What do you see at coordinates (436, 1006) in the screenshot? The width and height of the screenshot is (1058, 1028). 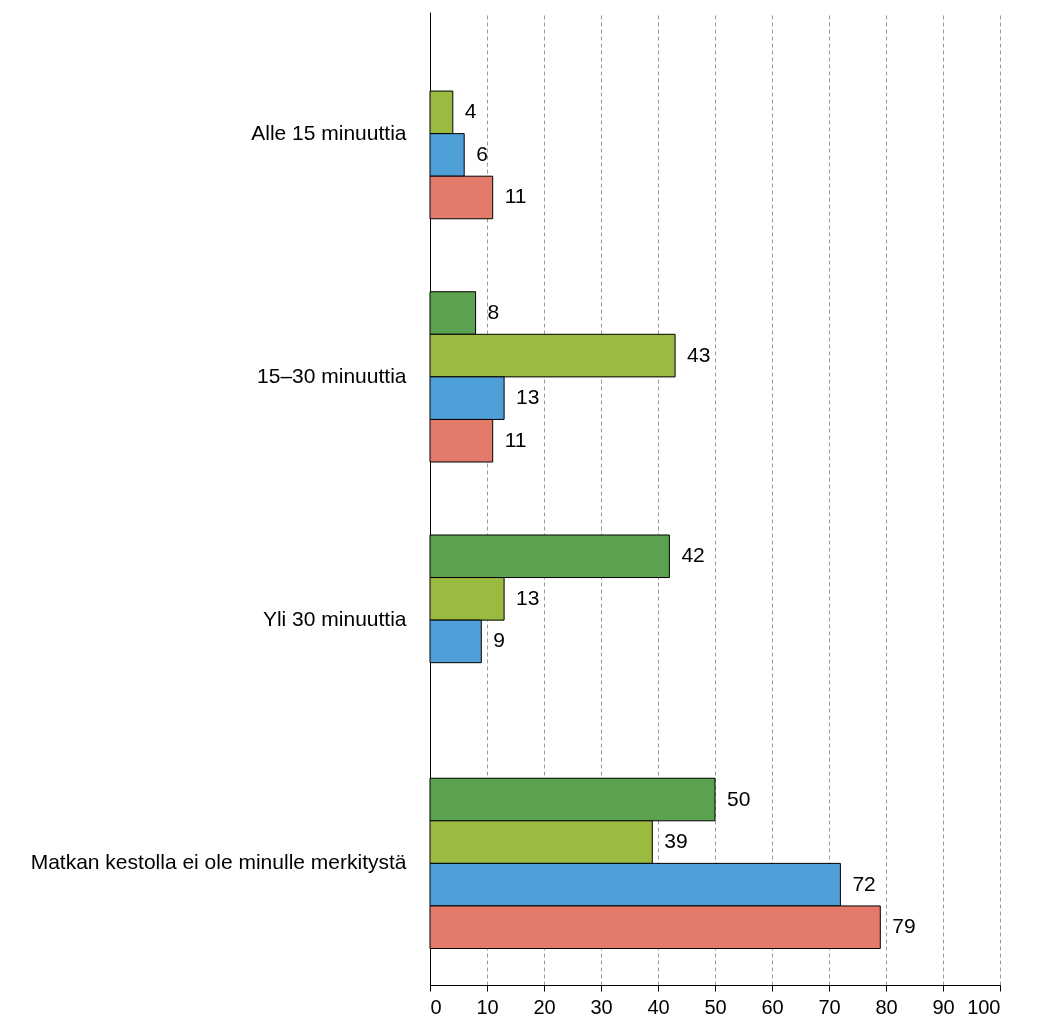 I see `x-tick-label: 0` at bounding box center [436, 1006].